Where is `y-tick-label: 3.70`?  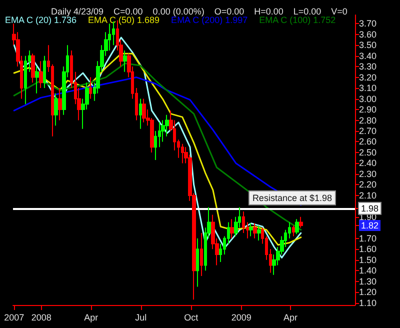 y-tick-label: 3.70 is located at coordinates (368, 23).